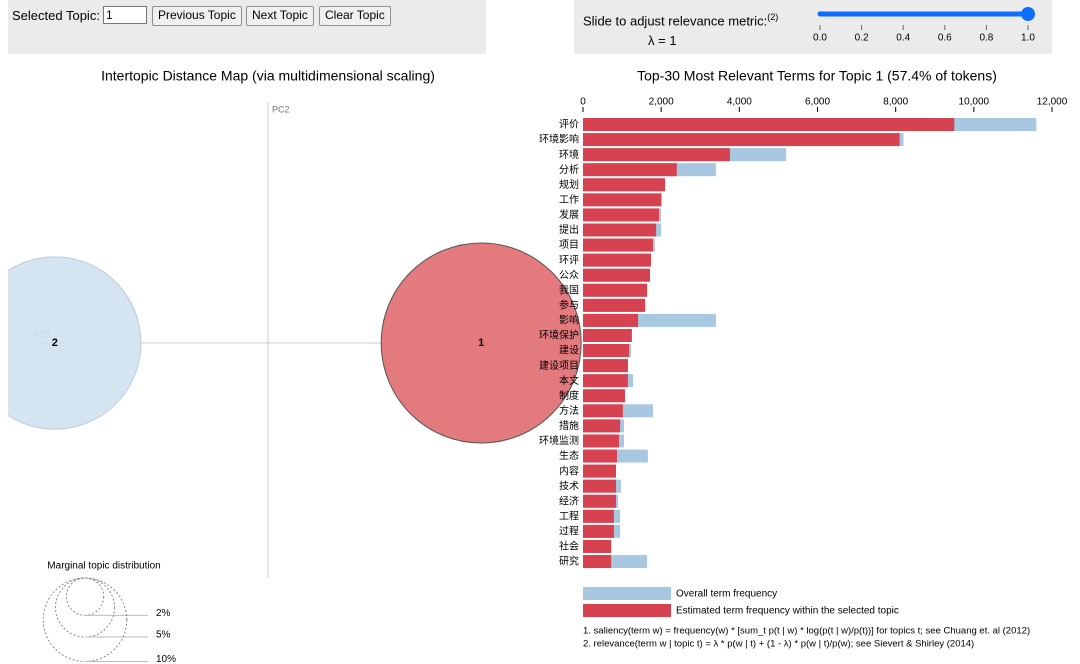  What do you see at coordinates (974, 102) in the screenshot?
I see `x-tick-label: 10,000` at bounding box center [974, 102].